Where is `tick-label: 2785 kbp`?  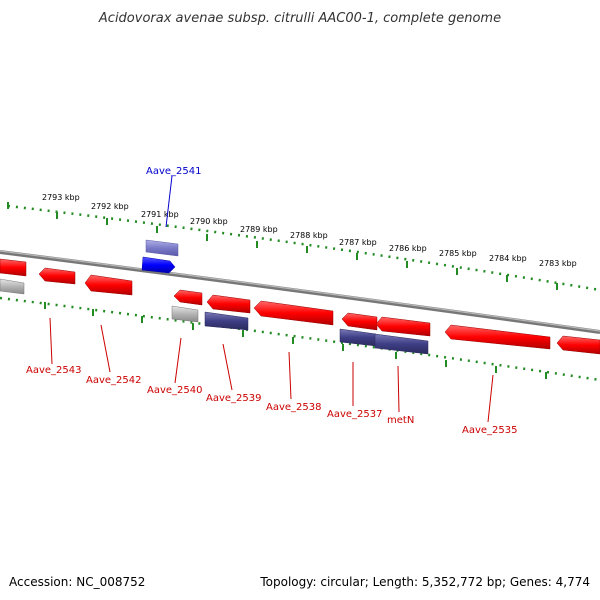
tick-label: 2785 kbp is located at coordinates (458, 253).